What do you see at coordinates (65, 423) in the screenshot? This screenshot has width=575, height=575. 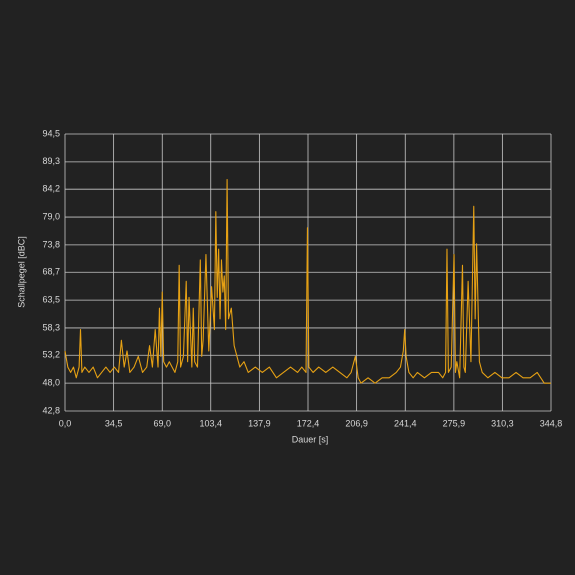 I see `x-tick-label: 0,0` at bounding box center [65, 423].